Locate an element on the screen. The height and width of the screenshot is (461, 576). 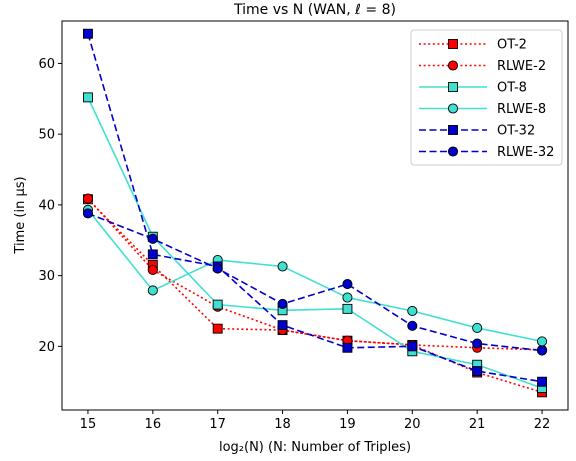
legend-item: OT-32 is located at coordinates (477, 131).